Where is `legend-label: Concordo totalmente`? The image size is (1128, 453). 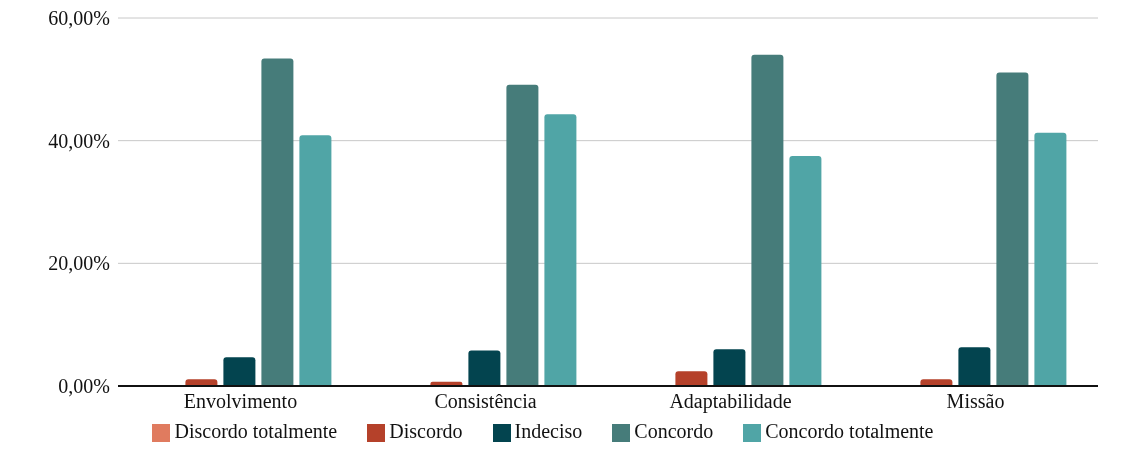 legend-label: Concordo totalmente is located at coordinates (849, 431).